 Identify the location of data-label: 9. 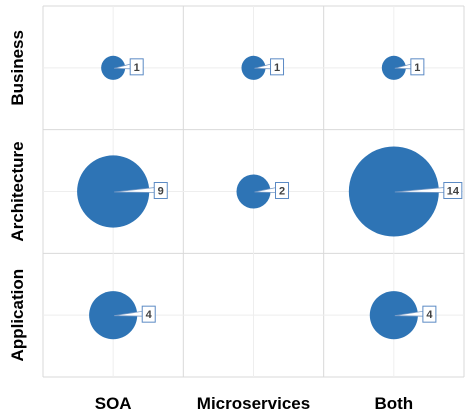
(161, 192).